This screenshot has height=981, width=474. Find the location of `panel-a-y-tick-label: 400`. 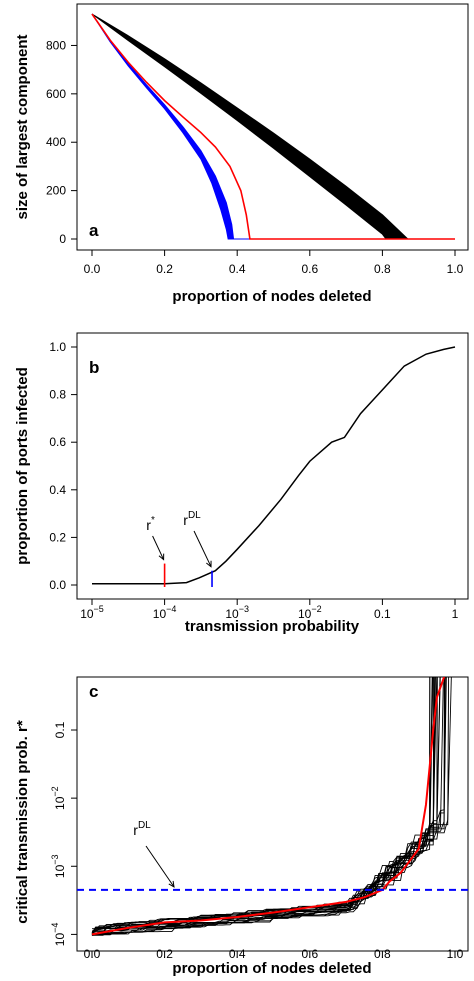

panel-a-y-tick-label: 400 is located at coordinates (56, 142).